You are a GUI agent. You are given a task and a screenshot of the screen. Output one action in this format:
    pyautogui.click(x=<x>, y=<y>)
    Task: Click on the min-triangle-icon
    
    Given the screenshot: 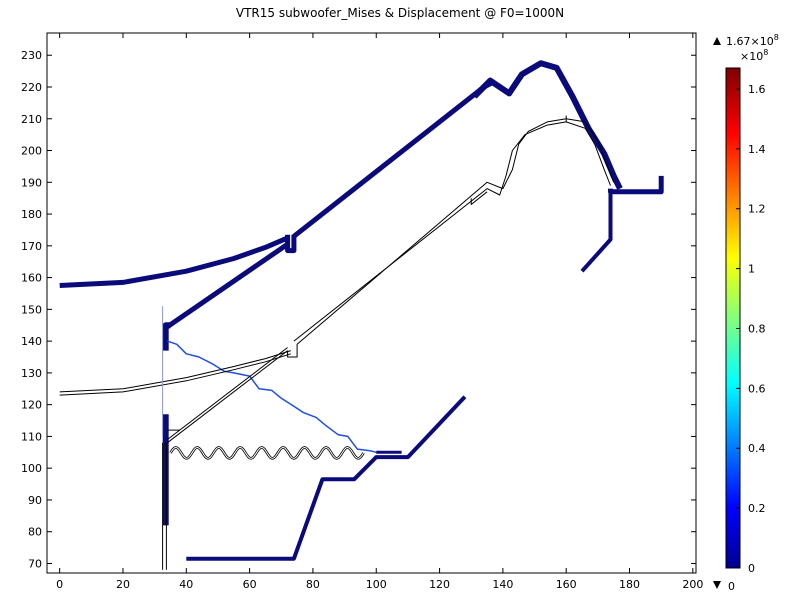 What is the action you would take?
    pyautogui.click(x=717, y=585)
    